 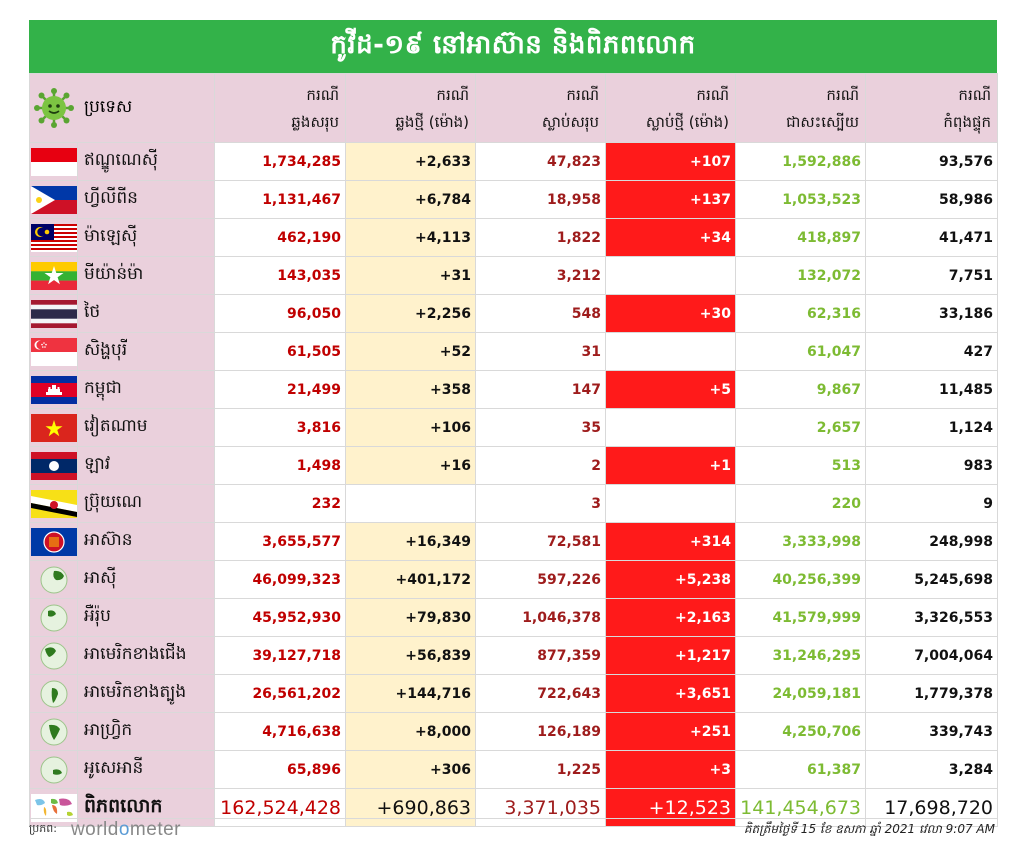 What do you see at coordinates (53, 617) in the screenshot?
I see `europe-globe-icon` at bounding box center [53, 617].